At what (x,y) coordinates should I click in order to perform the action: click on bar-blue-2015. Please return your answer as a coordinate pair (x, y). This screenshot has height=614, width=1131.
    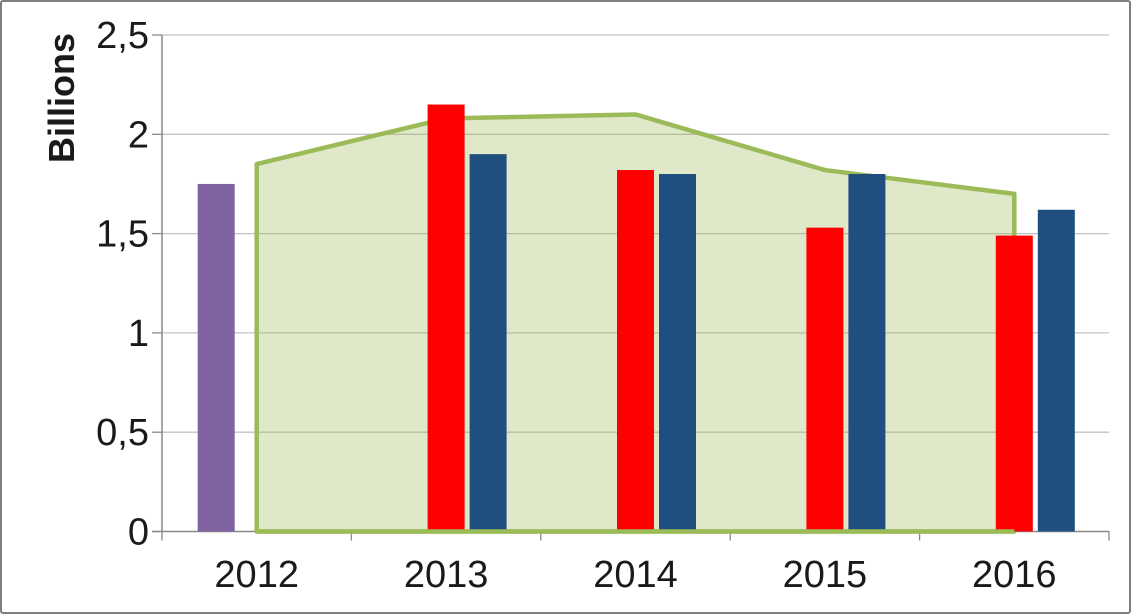
    Looking at the image, I should click on (867, 353).